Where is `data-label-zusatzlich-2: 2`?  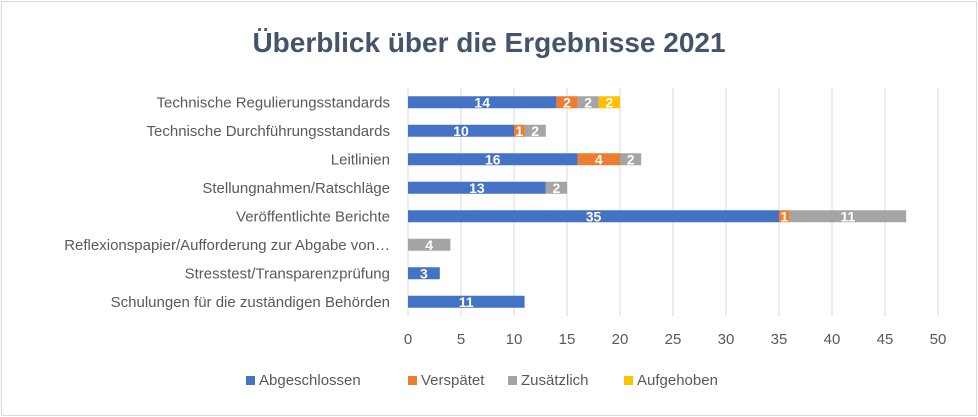 data-label-zusatzlich-2: 2 is located at coordinates (535, 131).